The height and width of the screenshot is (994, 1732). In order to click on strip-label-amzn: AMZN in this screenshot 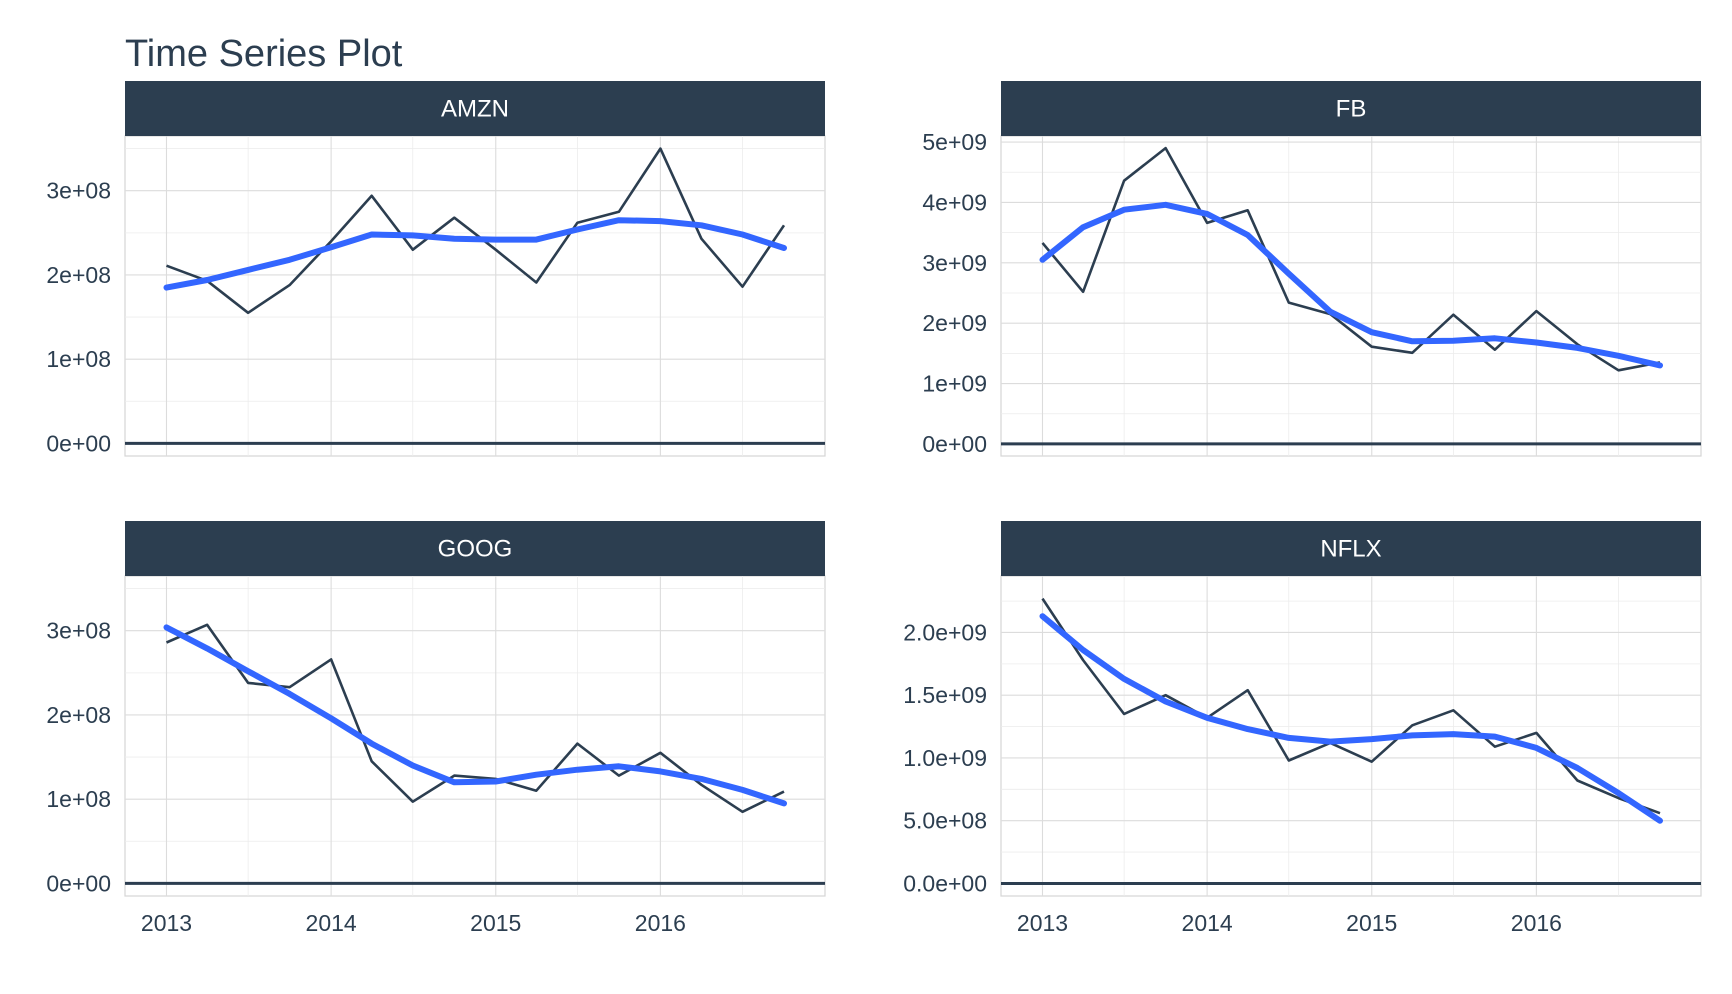, I will do `click(475, 109)`.